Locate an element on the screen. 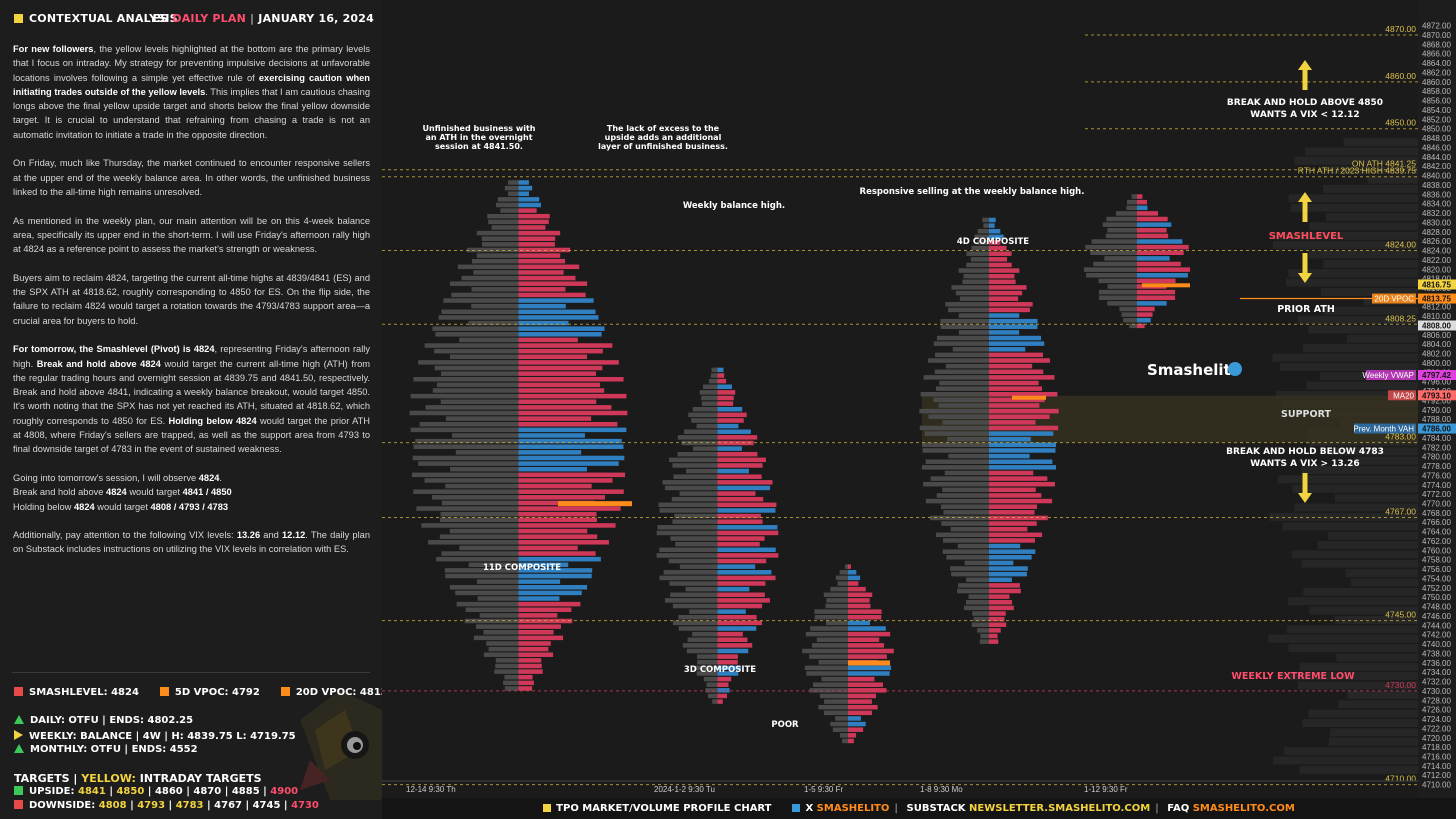  axis-tick-label: 4824.00 is located at coordinates (1436, 251).